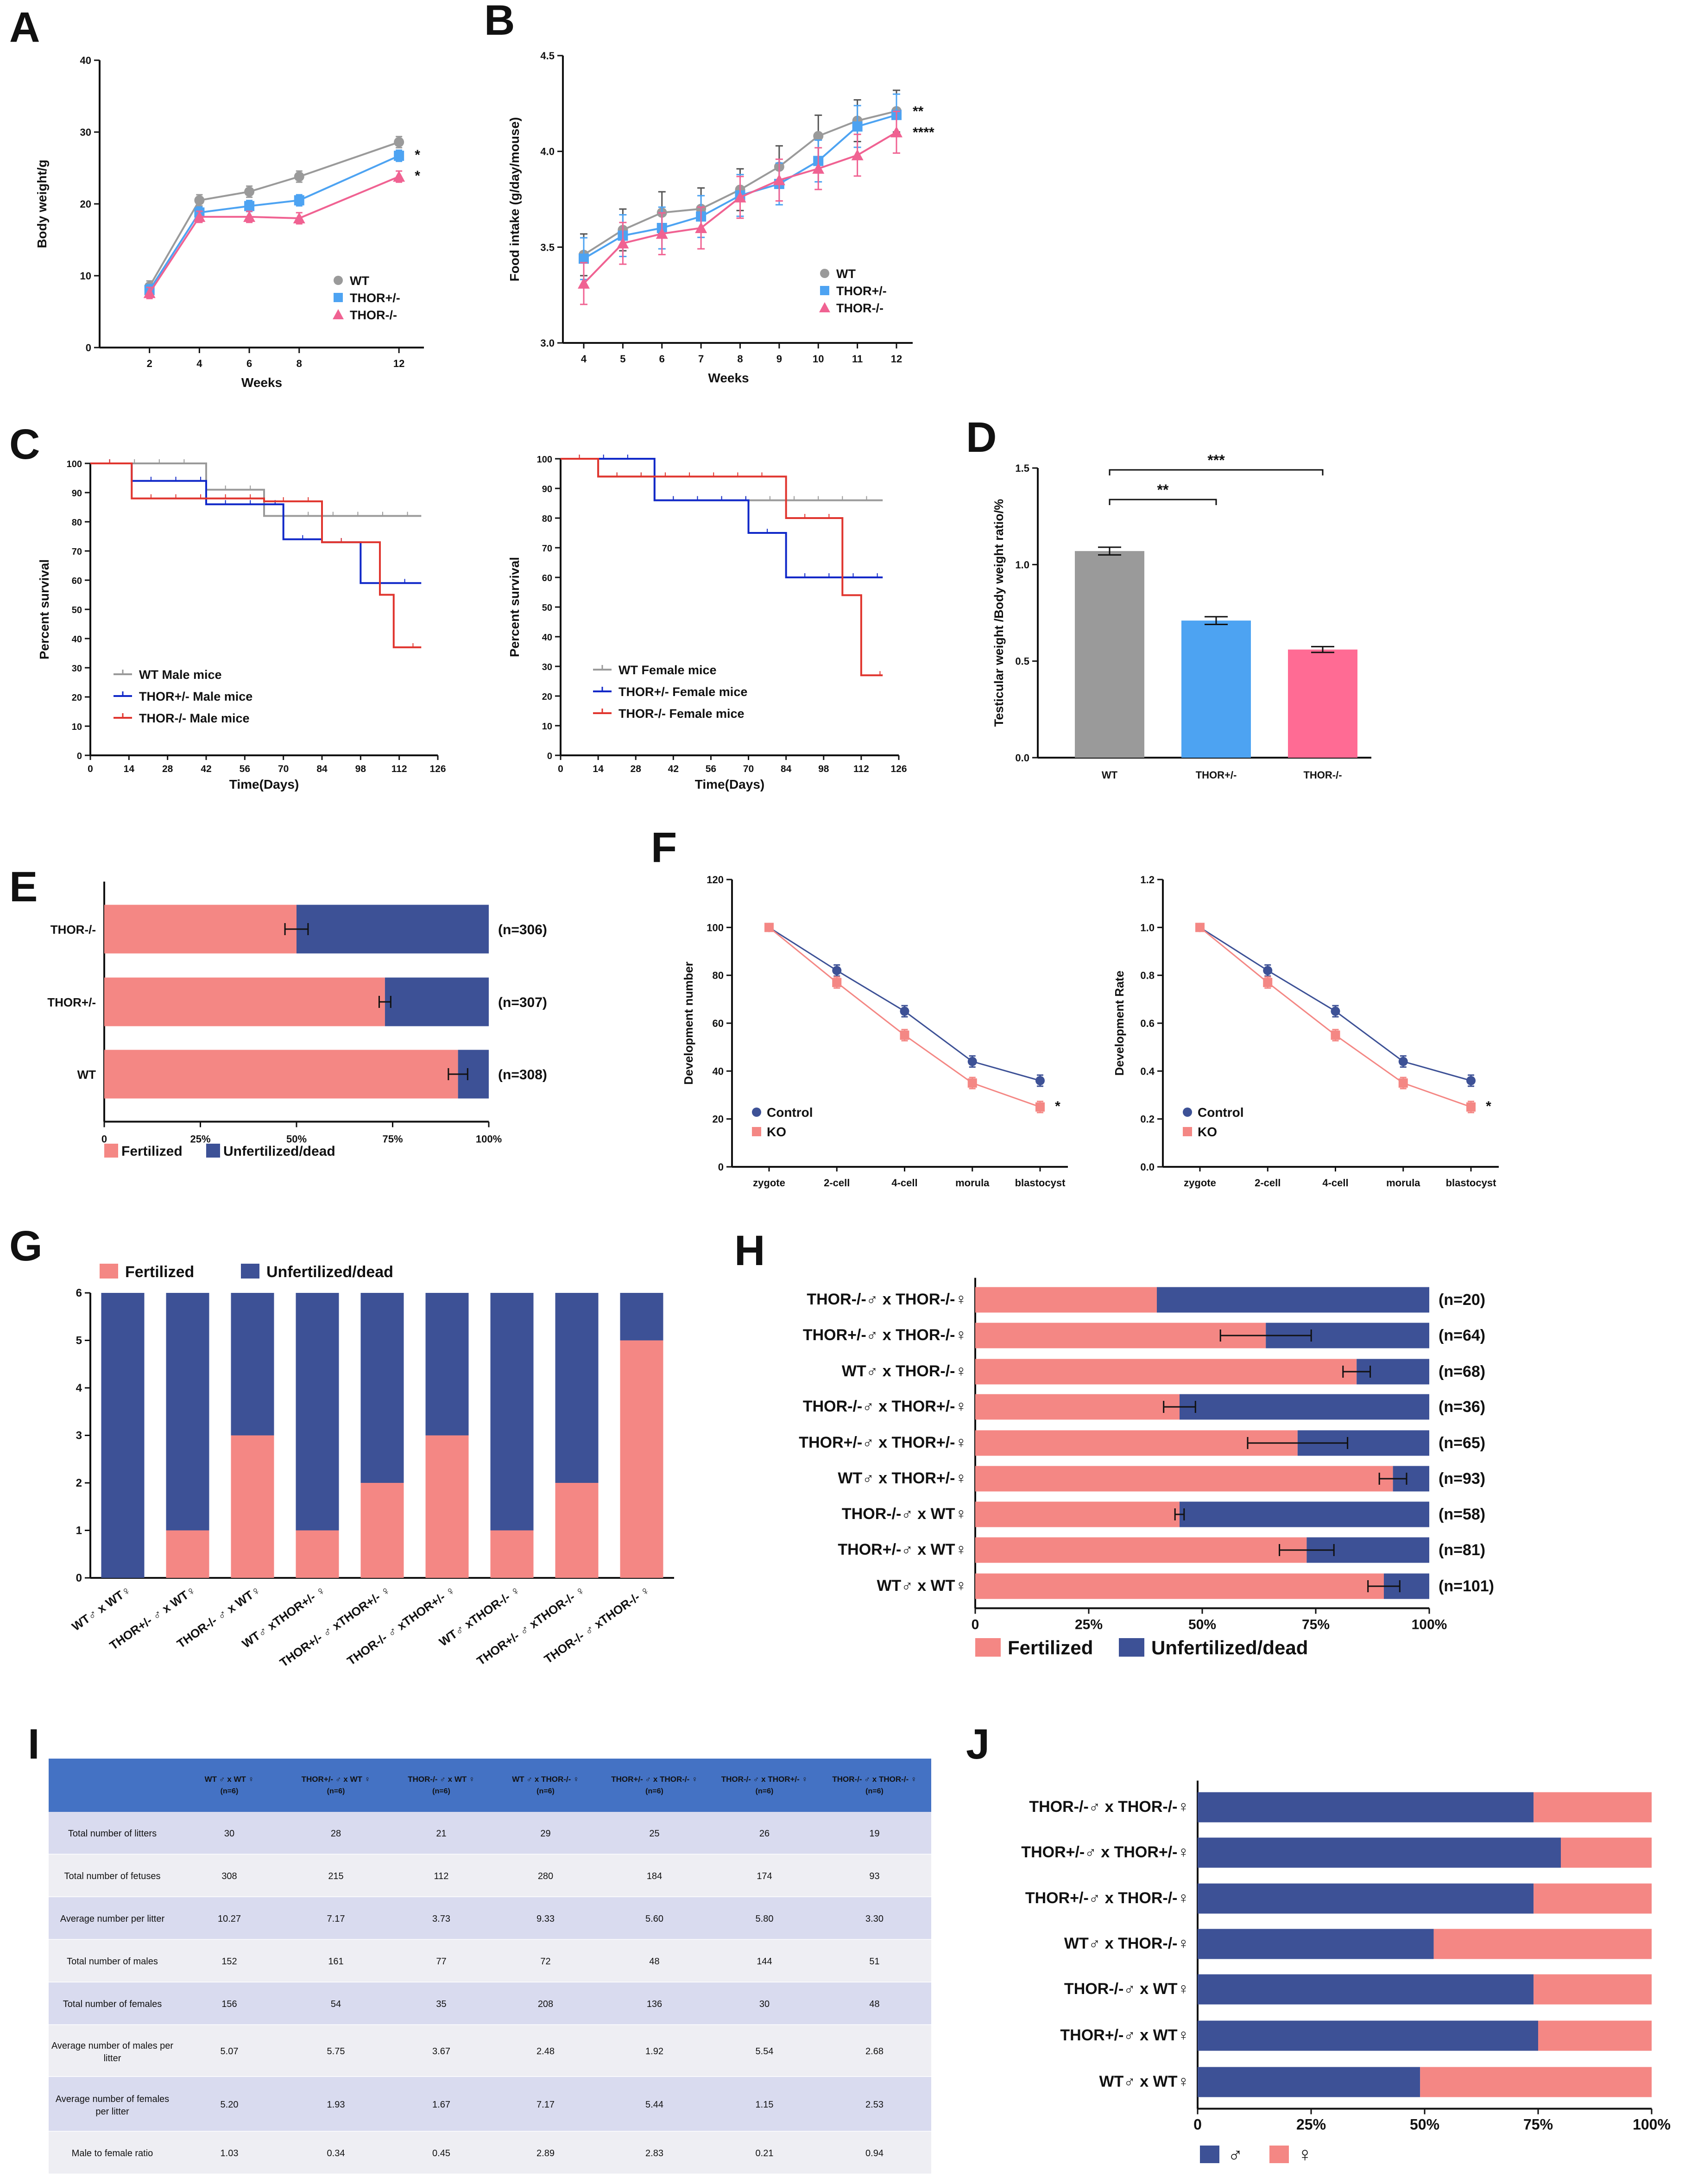  I want to click on table-cell: 208, so click(545, 2004).